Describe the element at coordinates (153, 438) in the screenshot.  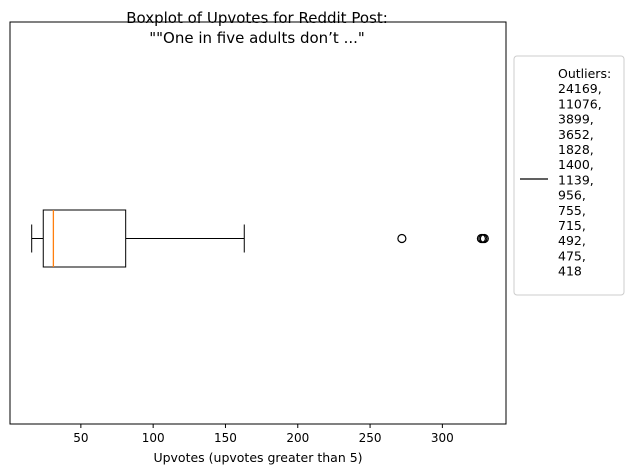
I see `x-tick-label: 100` at that location.